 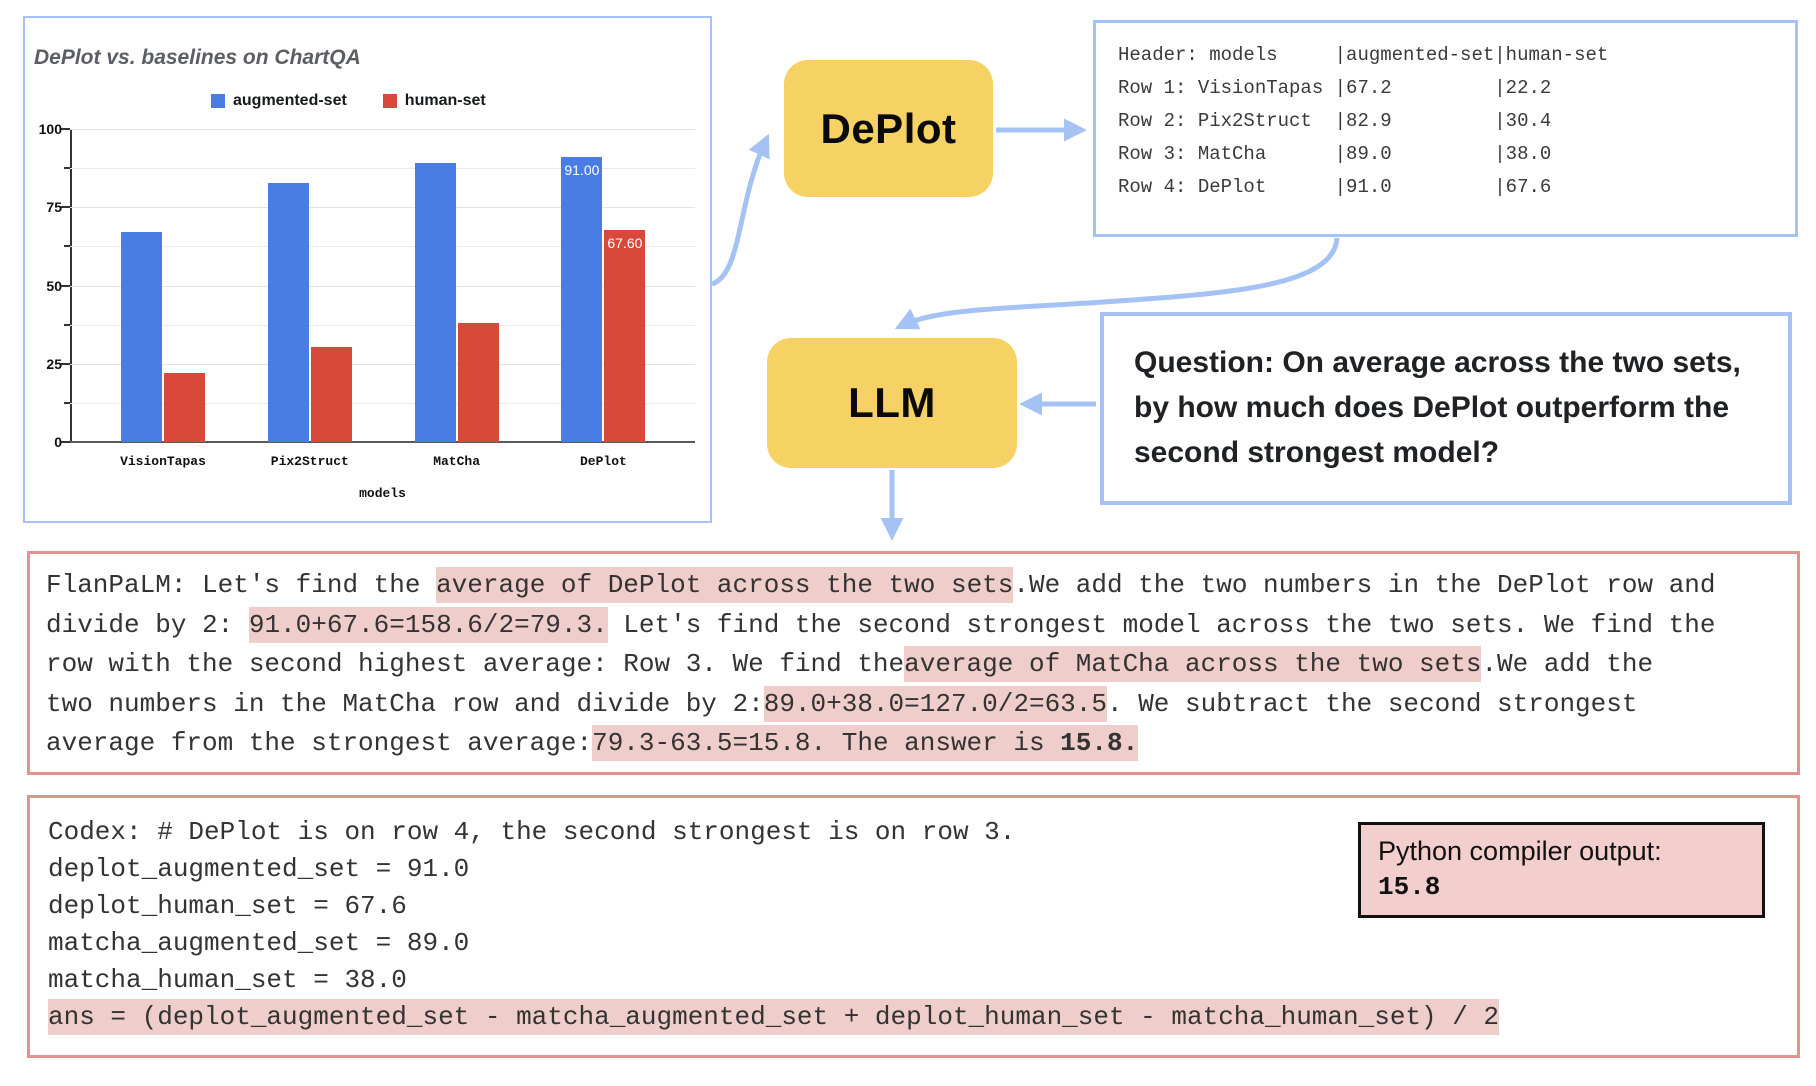 What do you see at coordinates (1317, 452) in the screenshot?
I see `question-line: second strongest model?` at bounding box center [1317, 452].